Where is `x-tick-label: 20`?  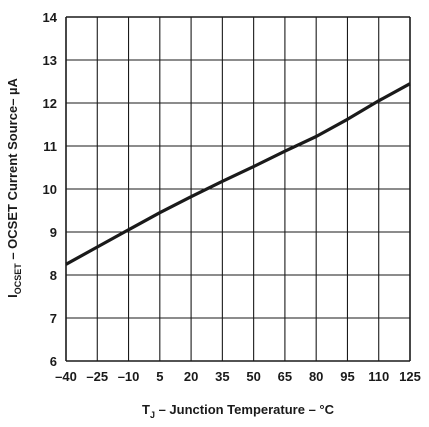 x-tick-label: 20 is located at coordinates (191, 376).